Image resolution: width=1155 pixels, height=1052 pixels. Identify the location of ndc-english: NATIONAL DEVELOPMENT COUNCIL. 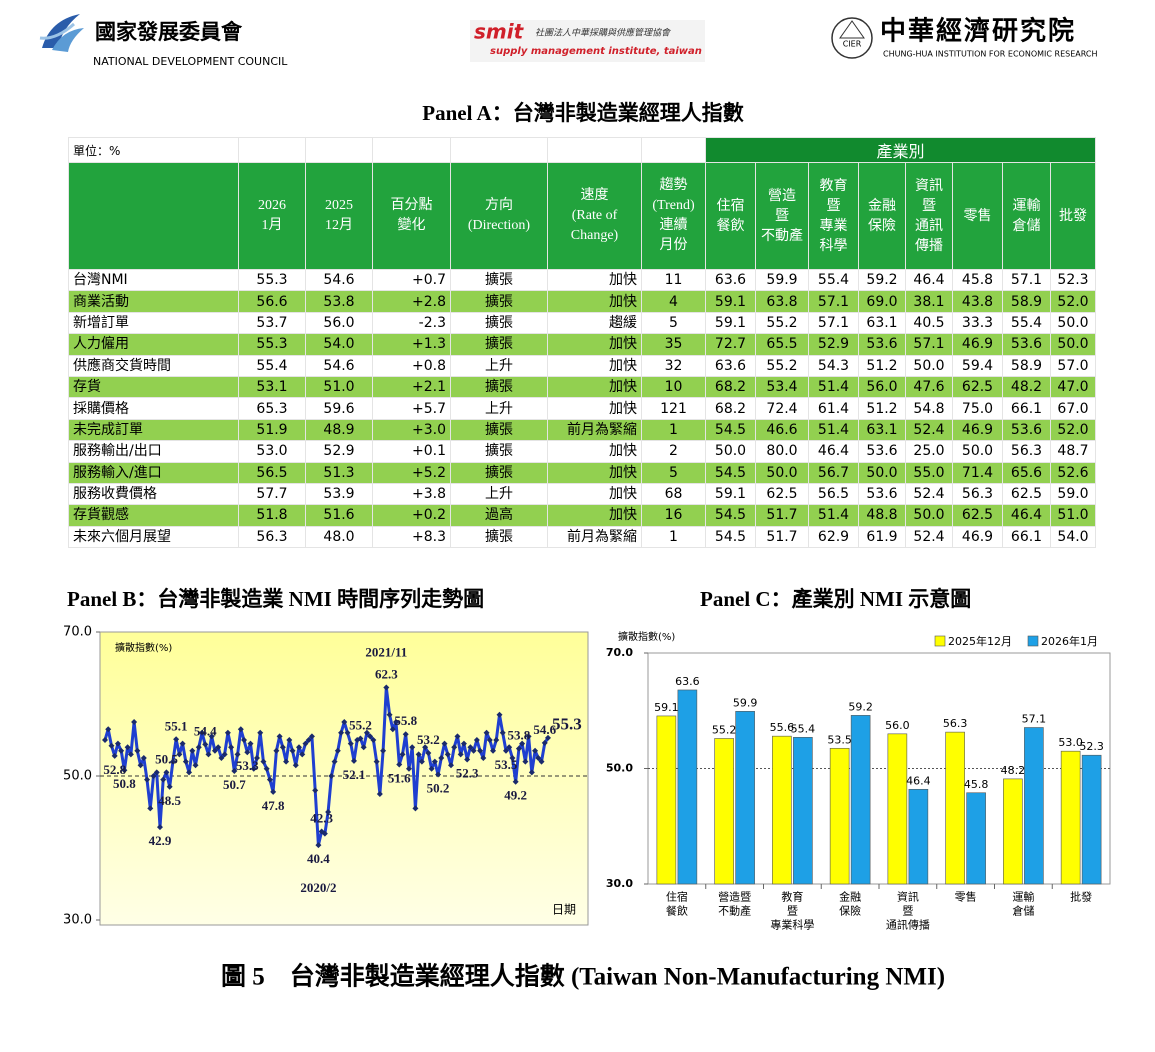
(190, 61).